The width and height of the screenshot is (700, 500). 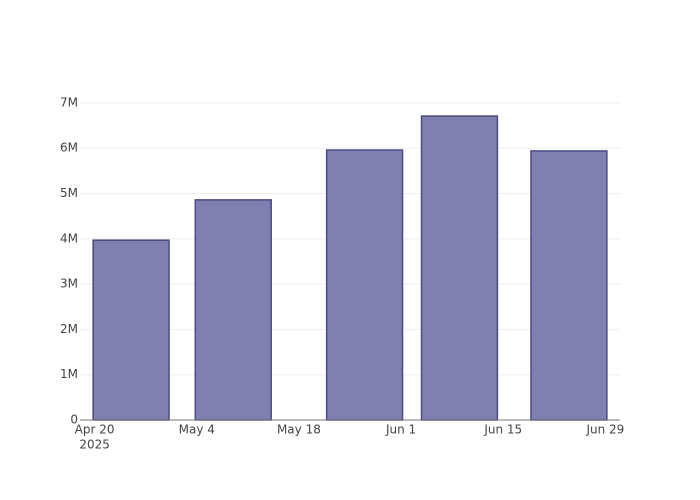 What do you see at coordinates (197, 430) in the screenshot?
I see `x-tick-label: May 4` at bounding box center [197, 430].